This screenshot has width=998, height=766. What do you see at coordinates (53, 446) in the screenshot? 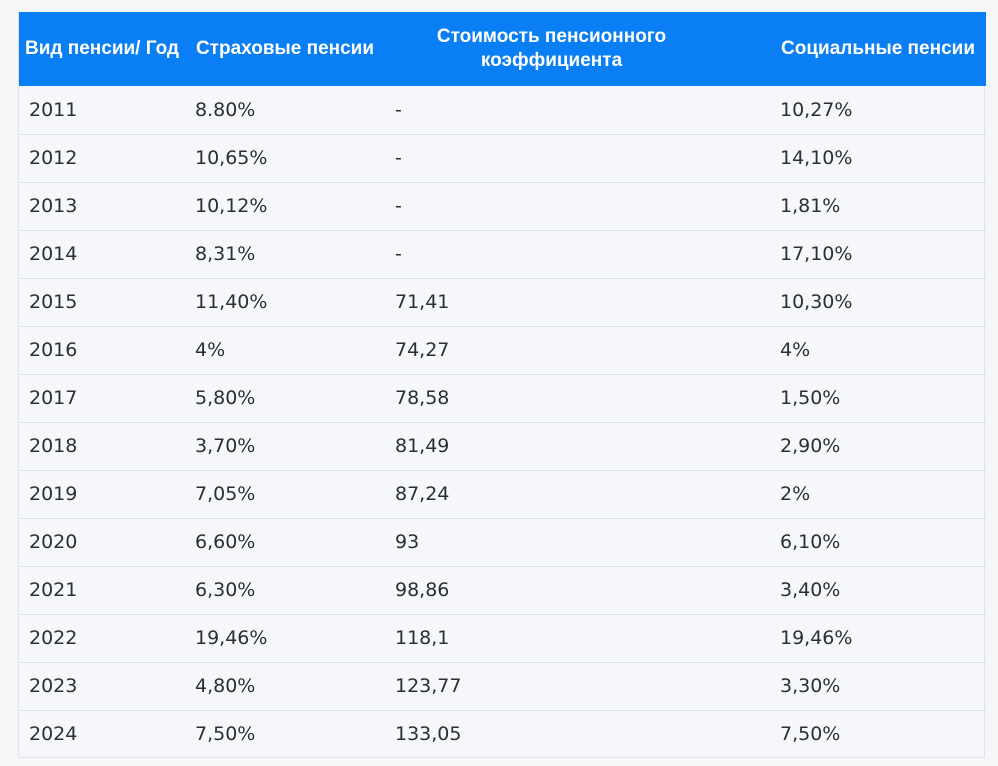
I see `cell-year: 2018` at bounding box center [53, 446].